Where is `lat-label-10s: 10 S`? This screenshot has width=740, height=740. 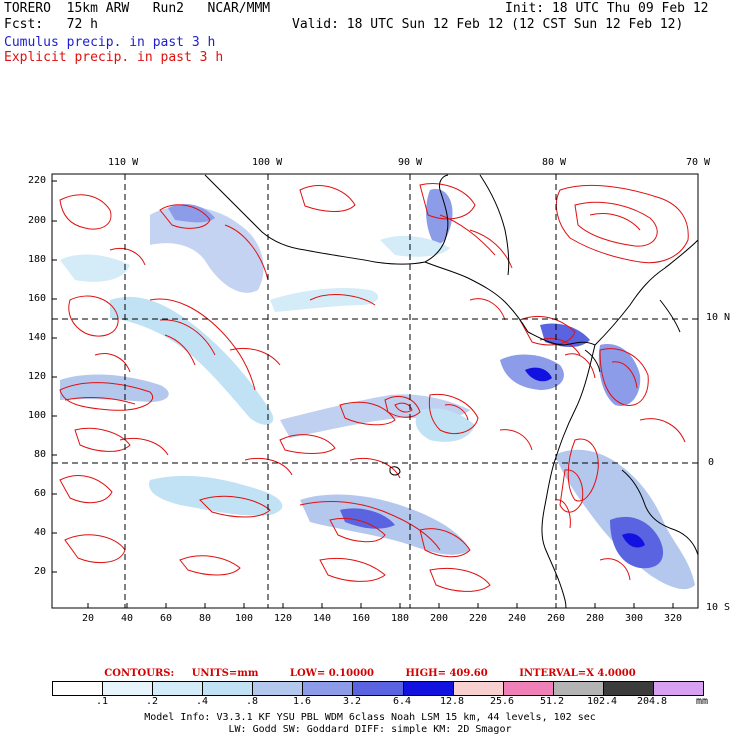 lat-label-10s: 10 S is located at coordinates (718, 607).